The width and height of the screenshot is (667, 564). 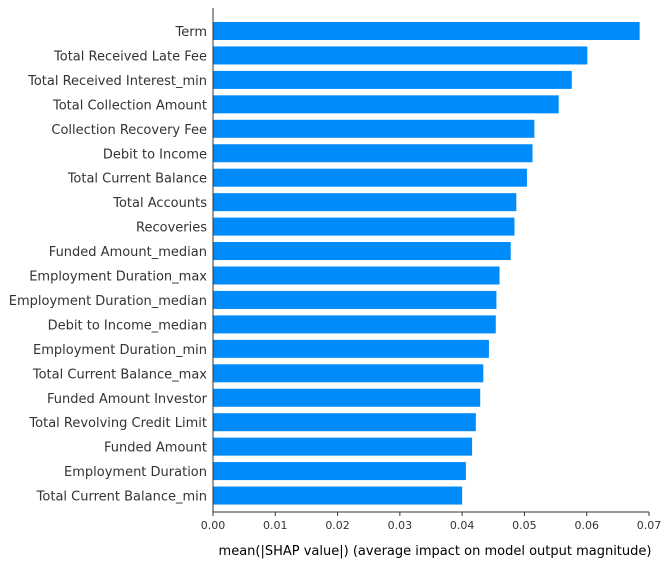 What do you see at coordinates (108, 301) in the screenshot?
I see `category-label-11: Employment Duration_median` at bounding box center [108, 301].